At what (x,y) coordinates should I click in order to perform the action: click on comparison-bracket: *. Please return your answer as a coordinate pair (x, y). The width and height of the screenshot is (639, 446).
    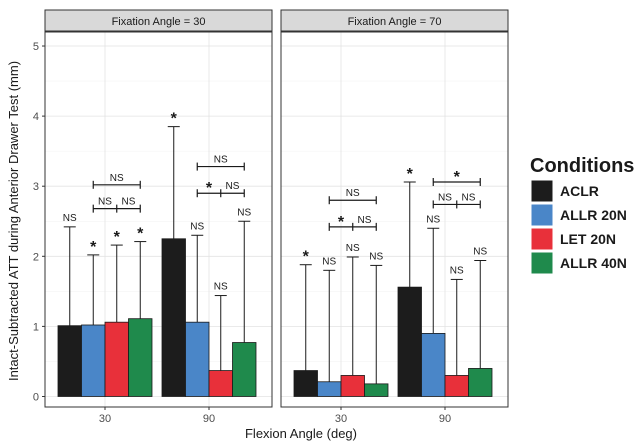
    Looking at the image, I should click on (456, 177).